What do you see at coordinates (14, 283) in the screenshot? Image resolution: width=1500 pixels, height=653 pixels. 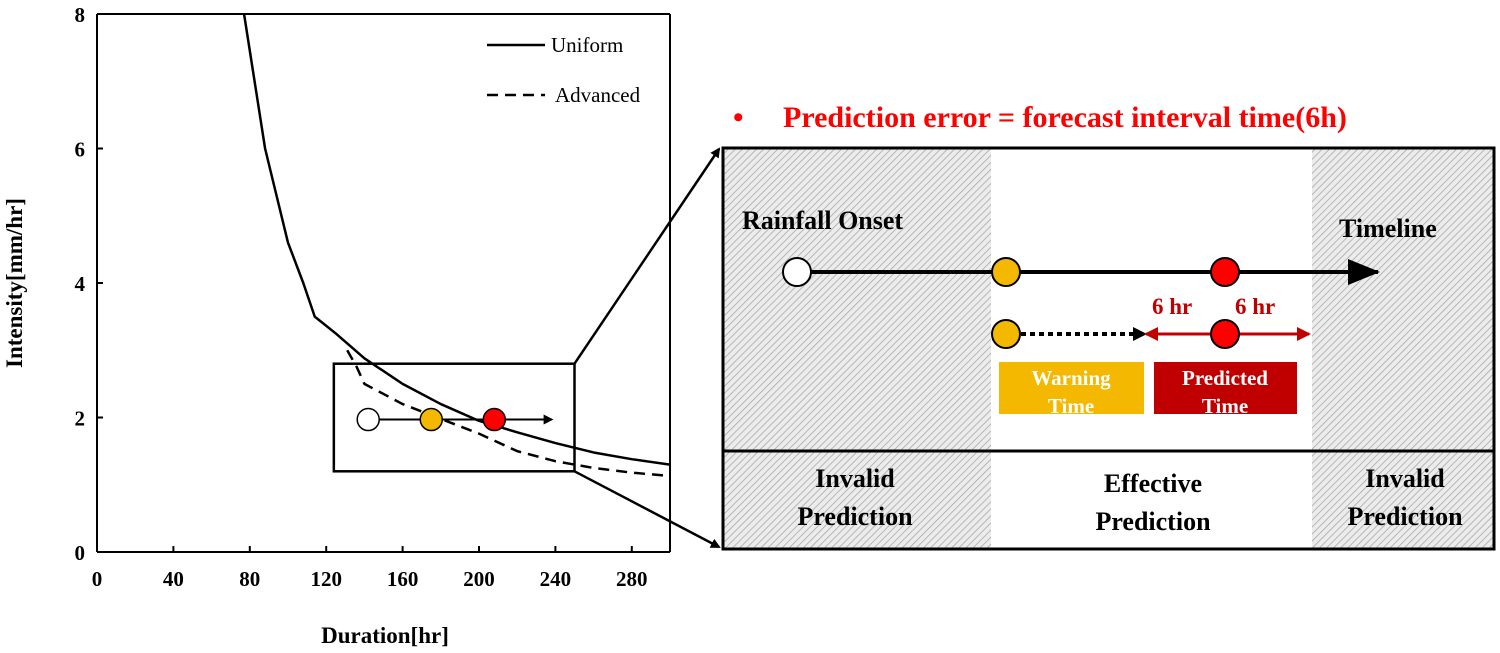 I see `y-axis-label: Intensity[mm/hr]` at bounding box center [14, 283].